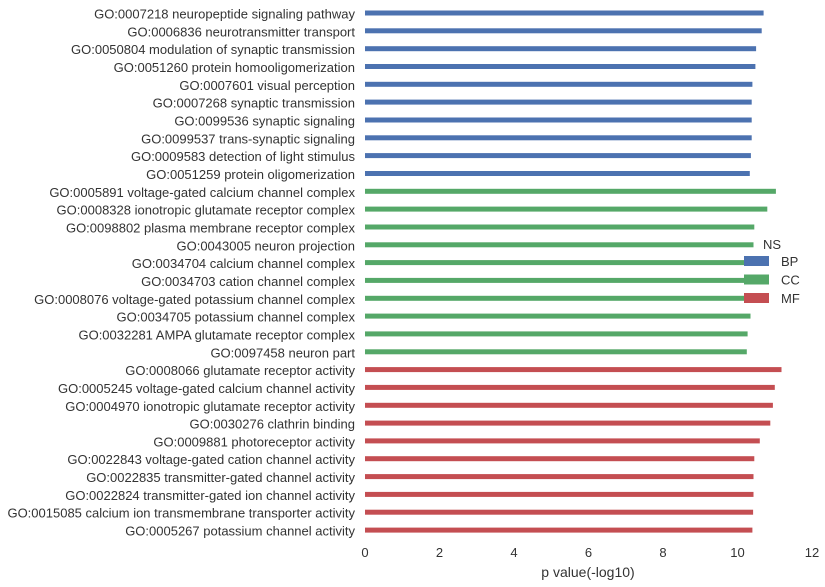 This screenshot has height=587, width=825. Describe the element at coordinates (812, 552) in the screenshot. I see `x-tick-label: 12` at that location.